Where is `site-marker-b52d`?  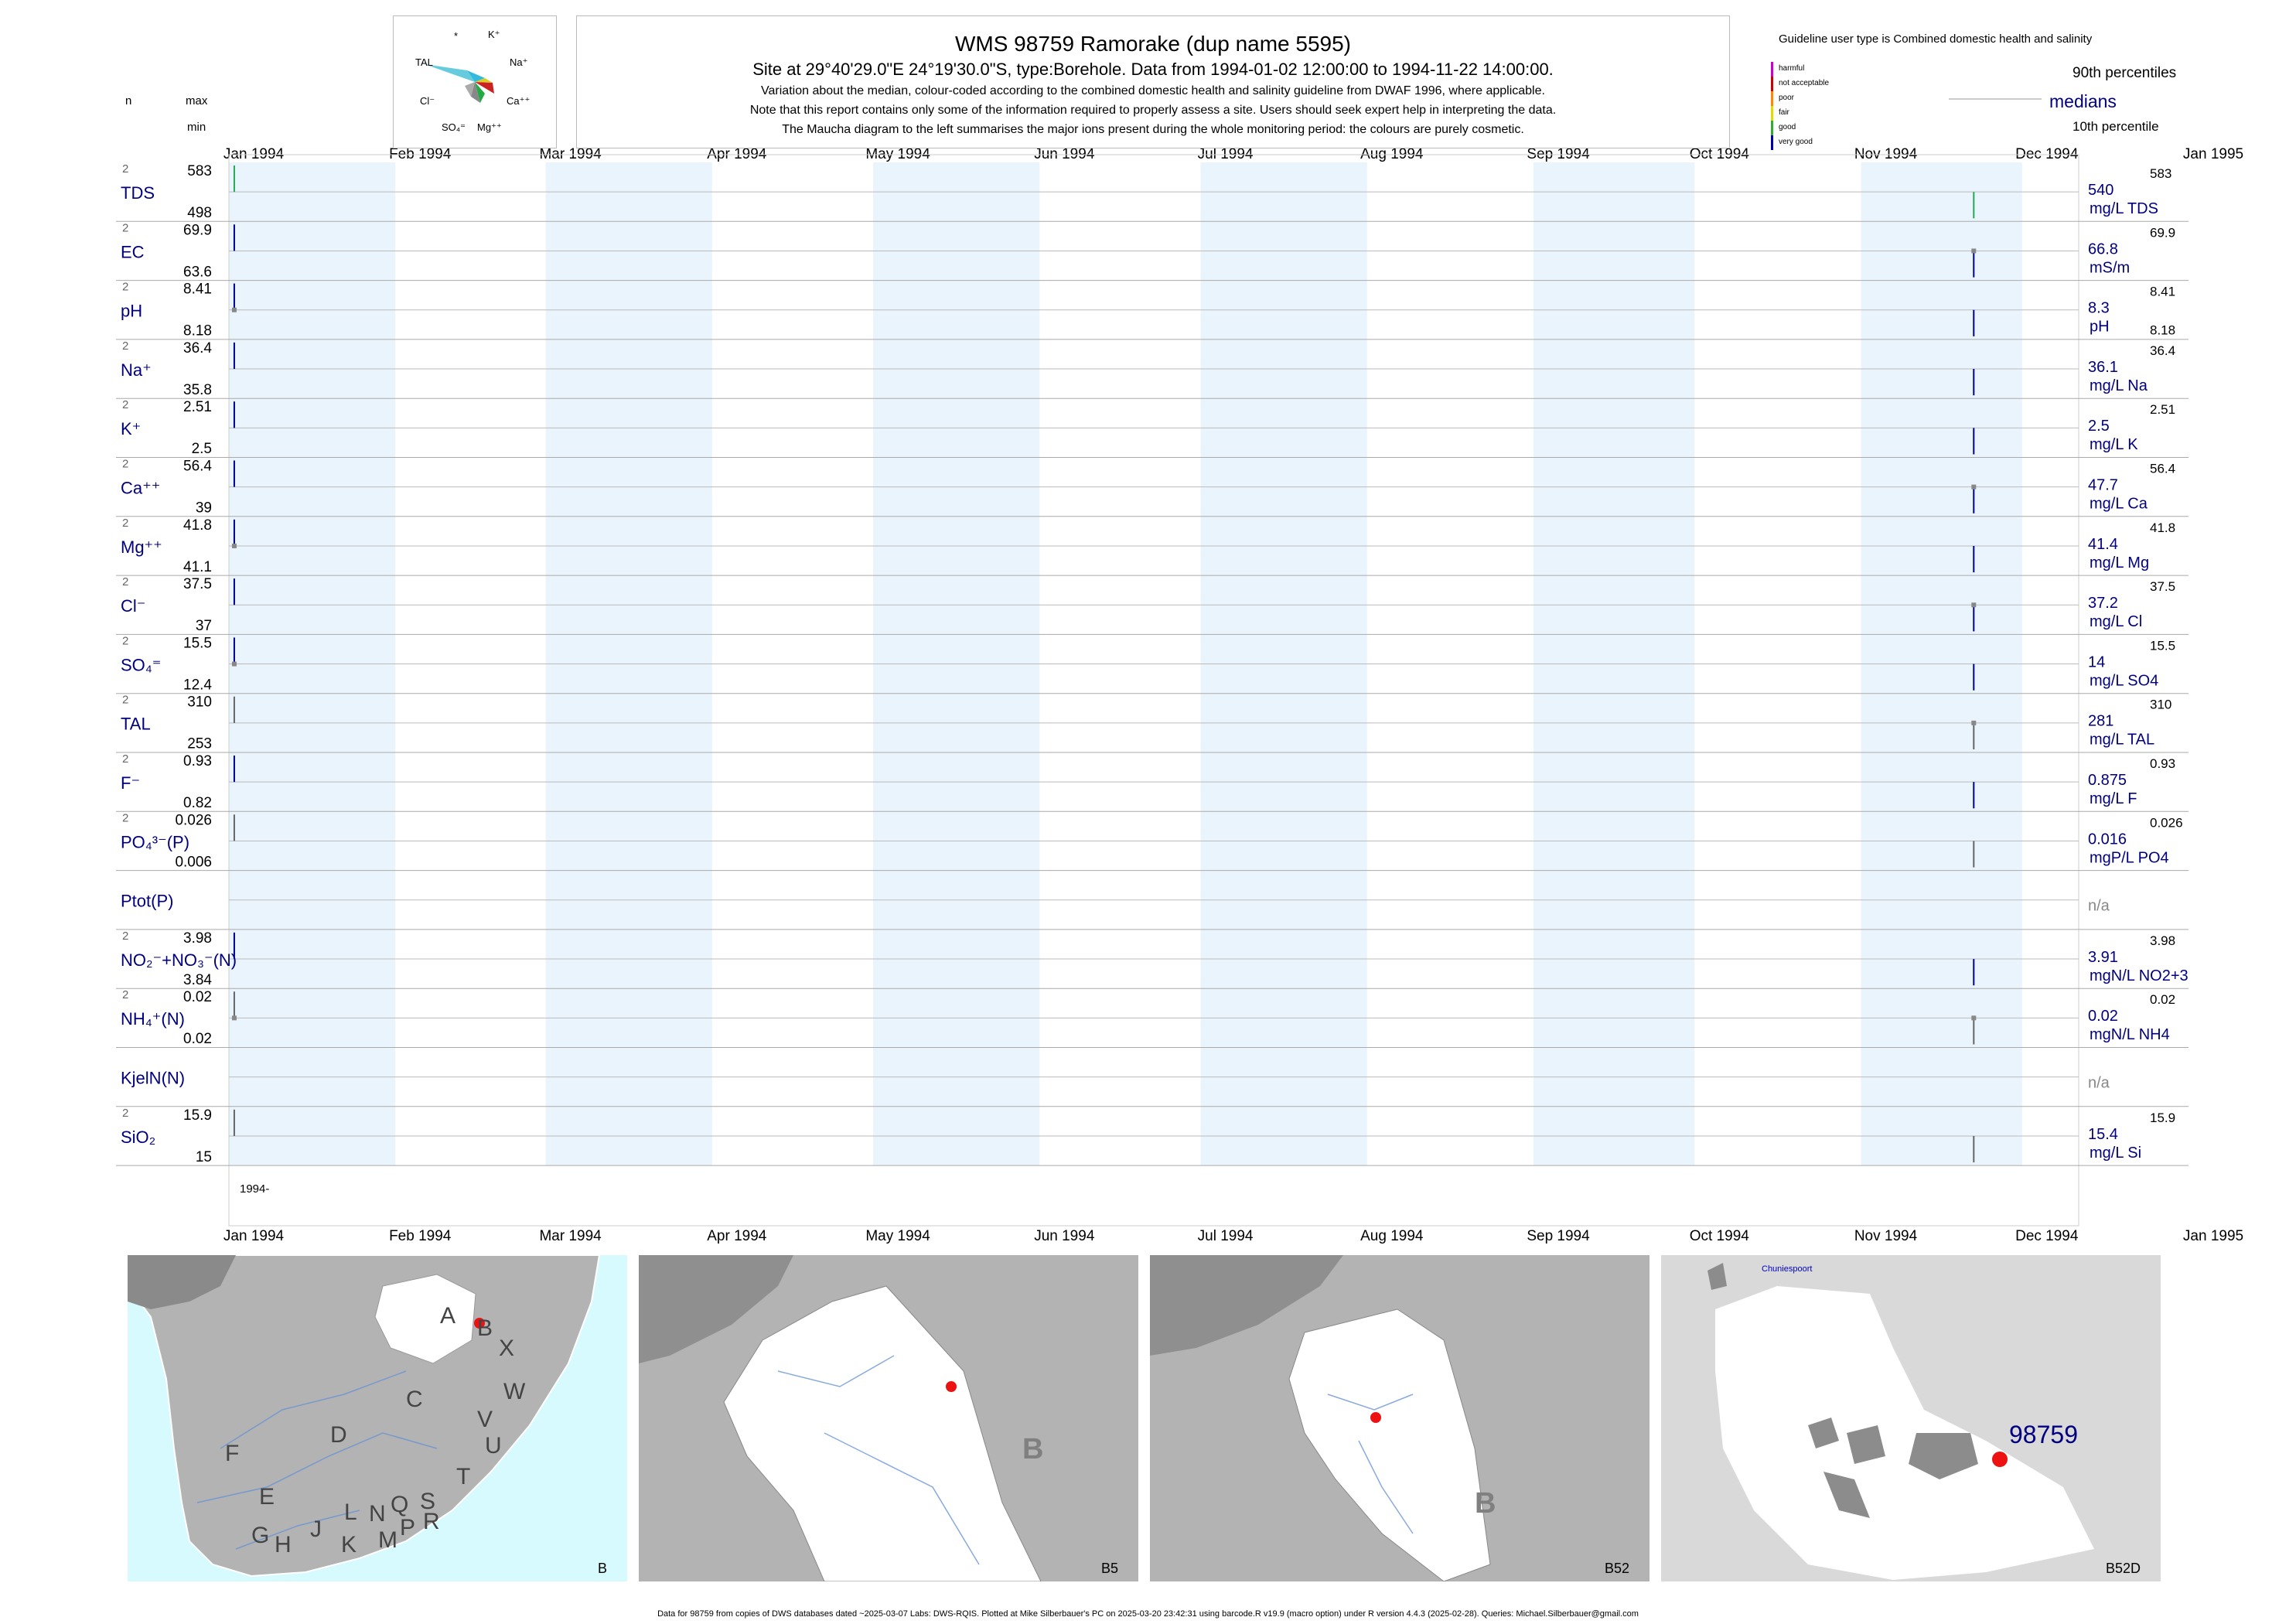
site-marker-b52d is located at coordinates (2000, 1459).